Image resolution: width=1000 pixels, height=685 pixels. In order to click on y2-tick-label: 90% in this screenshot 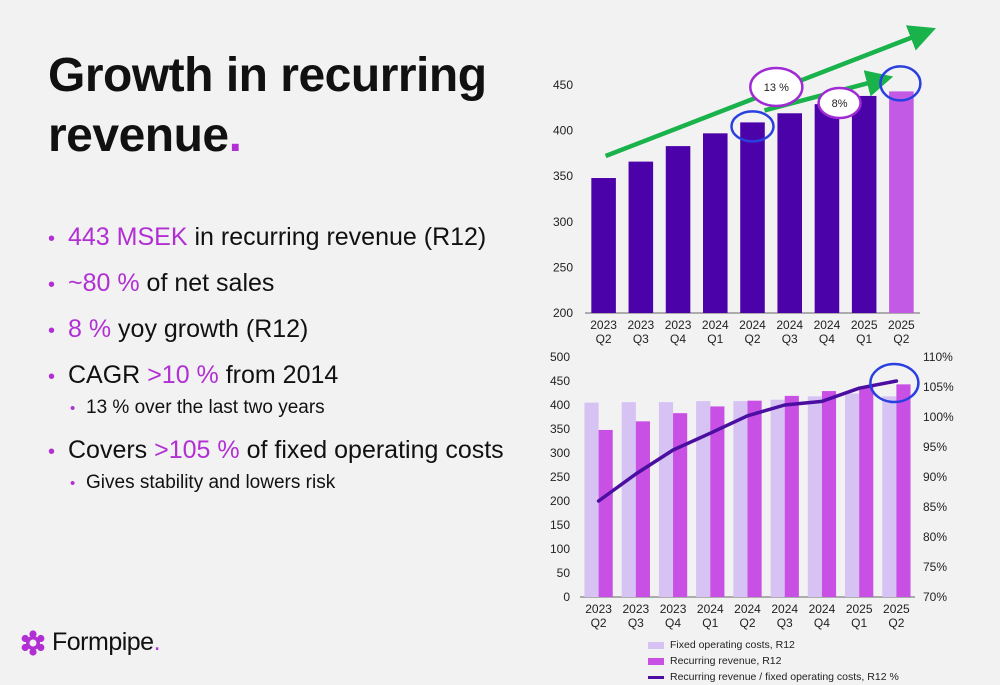, I will do `click(935, 477)`.